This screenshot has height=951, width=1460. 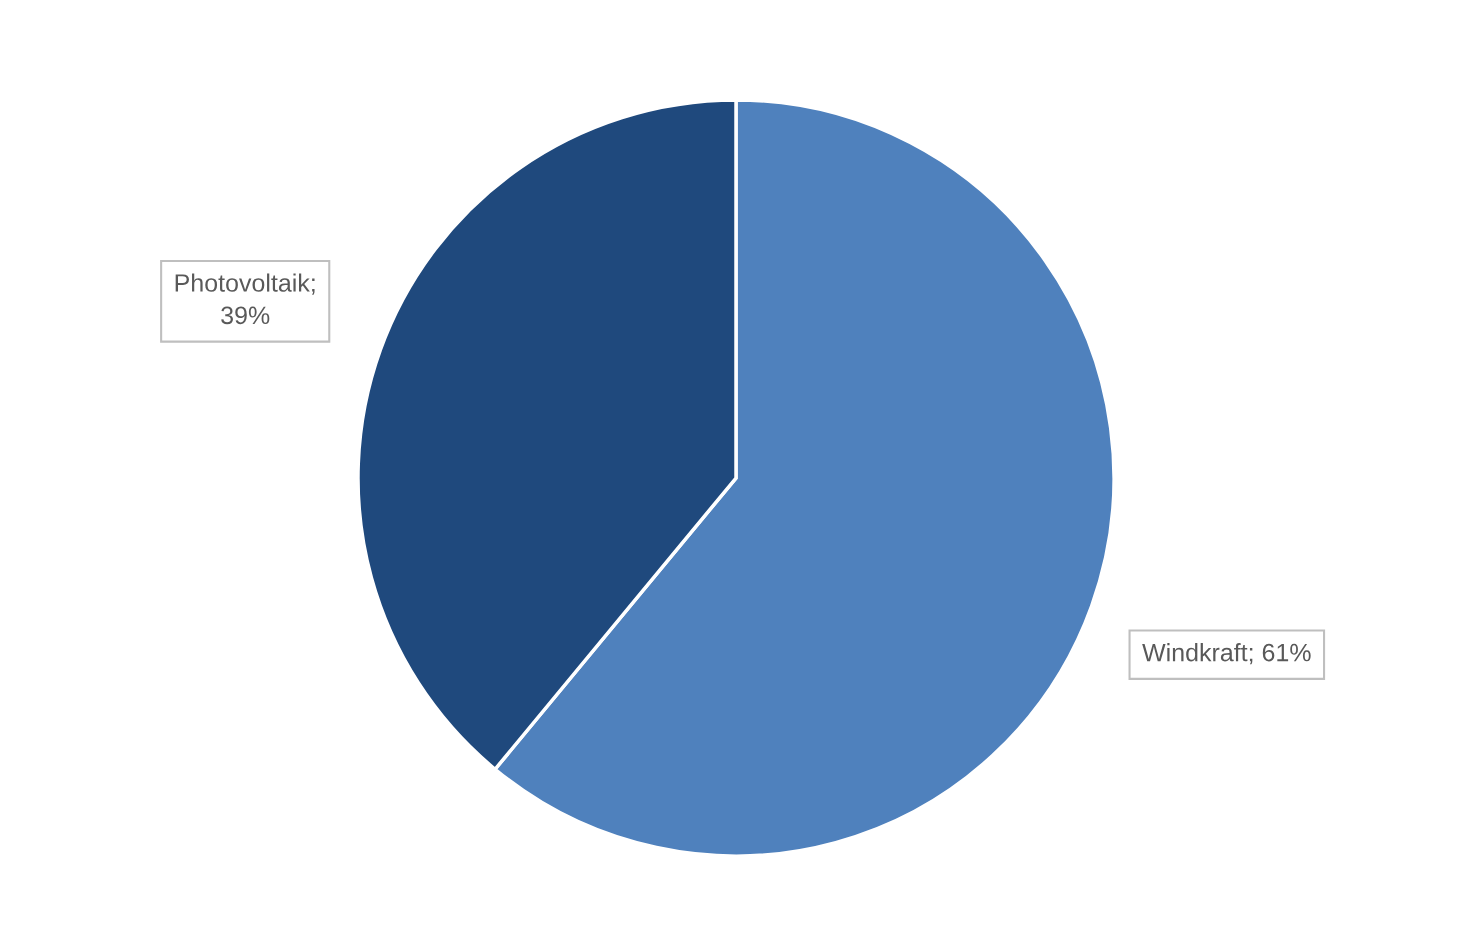 I want to click on slice-label: Windkraft; 61%, so click(x=1226, y=654).